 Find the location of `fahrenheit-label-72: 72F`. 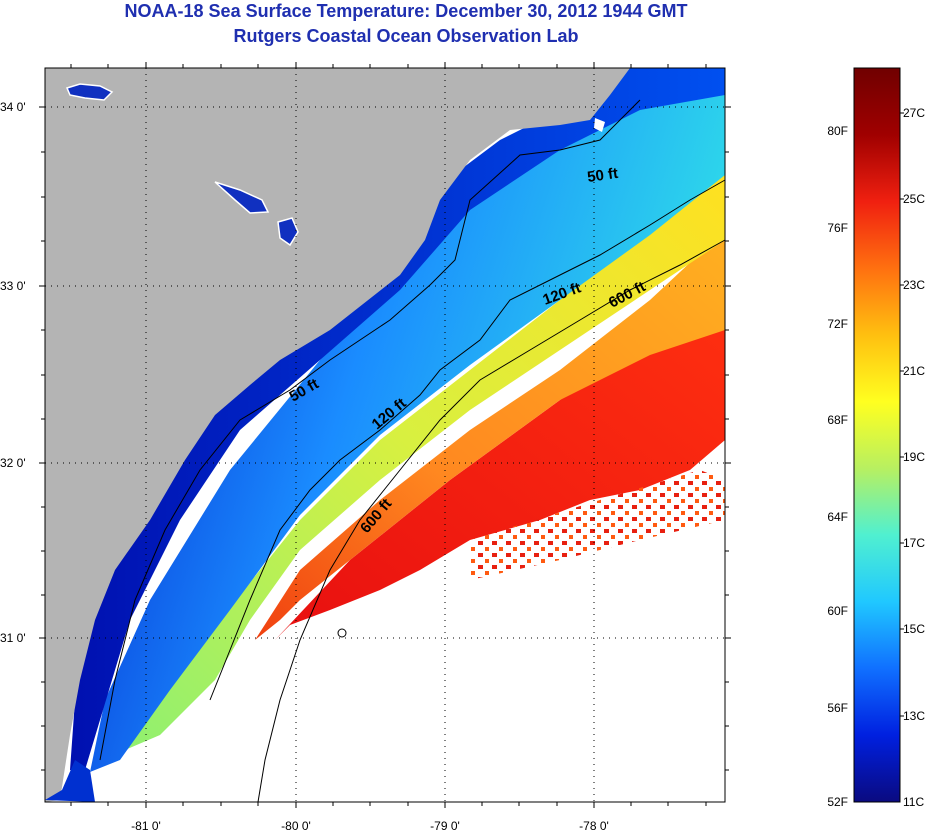

fahrenheit-label-72: 72F is located at coordinates (837, 324).